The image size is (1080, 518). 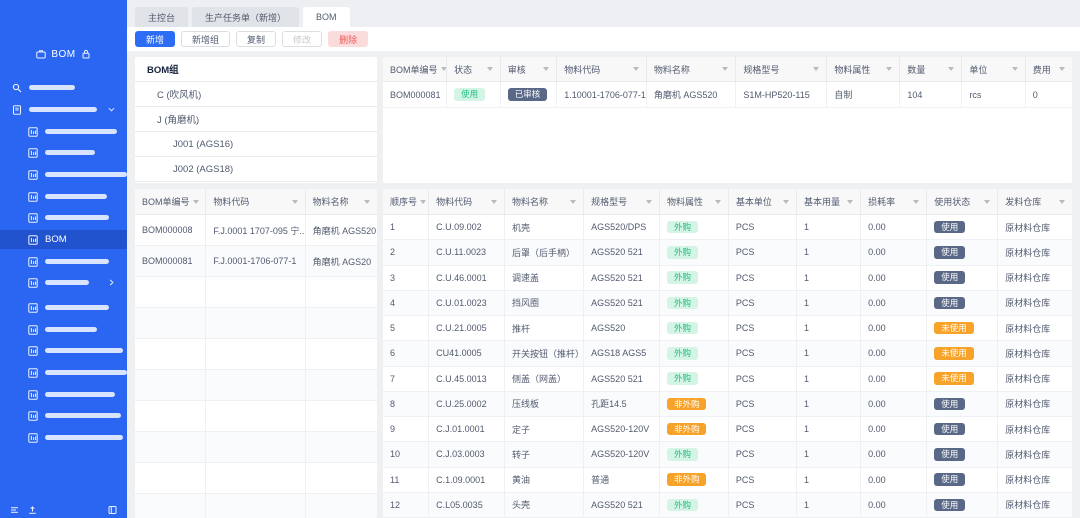 What do you see at coordinates (963, 201) in the screenshot?
I see `column-header: 使用状态` at bounding box center [963, 201].